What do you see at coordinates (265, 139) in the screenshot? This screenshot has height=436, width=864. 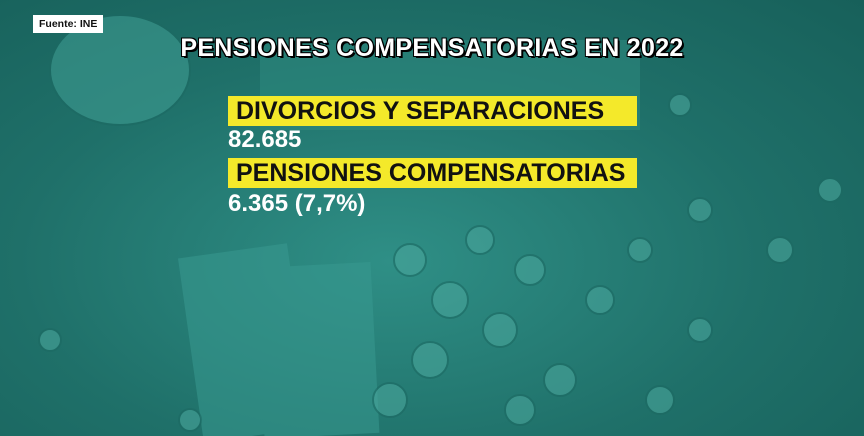 I see `item-value: 82.685` at bounding box center [265, 139].